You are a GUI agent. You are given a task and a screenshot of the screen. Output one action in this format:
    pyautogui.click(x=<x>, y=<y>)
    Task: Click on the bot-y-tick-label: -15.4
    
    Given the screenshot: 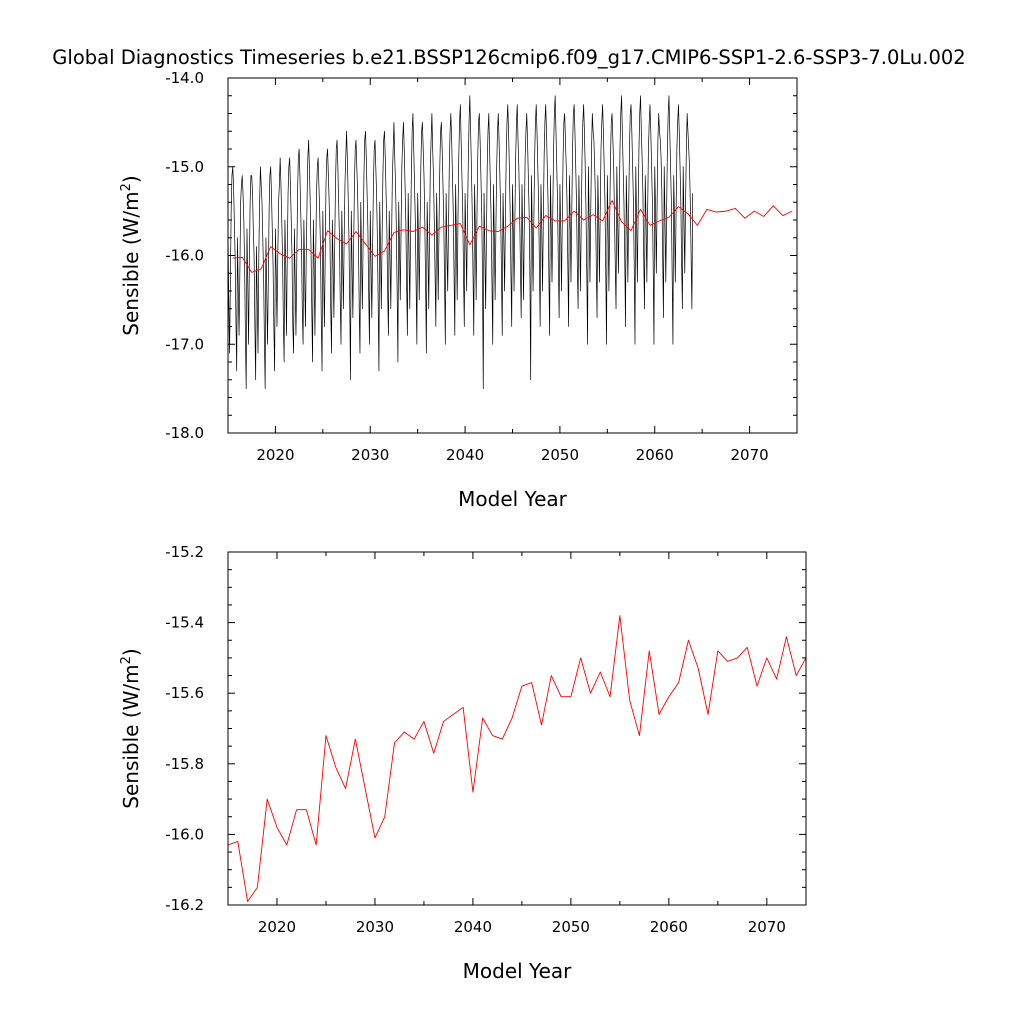 What is the action you would take?
    pyautogui.click(x=184, y=623)
    